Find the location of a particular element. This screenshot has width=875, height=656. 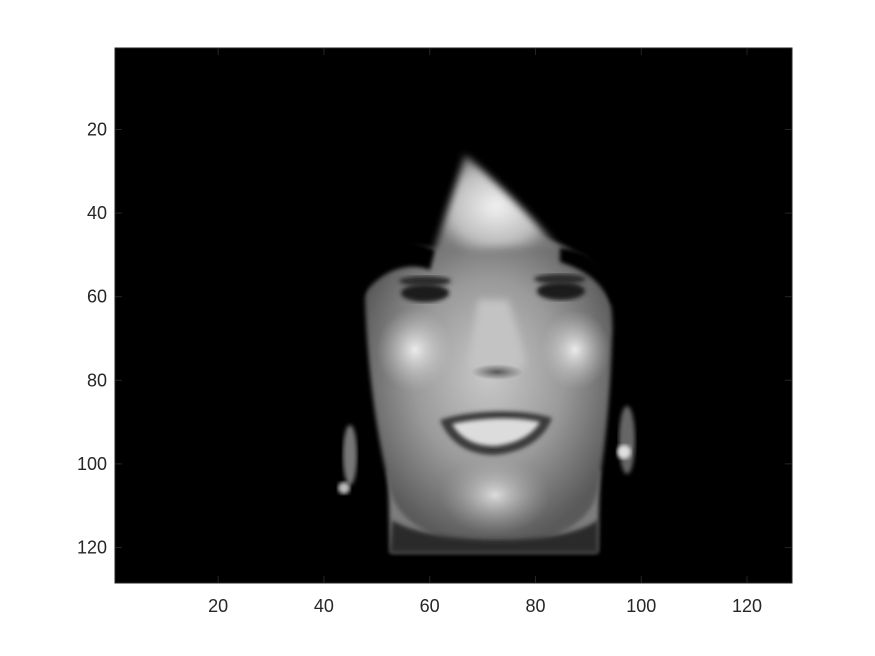

x-tick-label: 120 is located at coordinates (747, 606).